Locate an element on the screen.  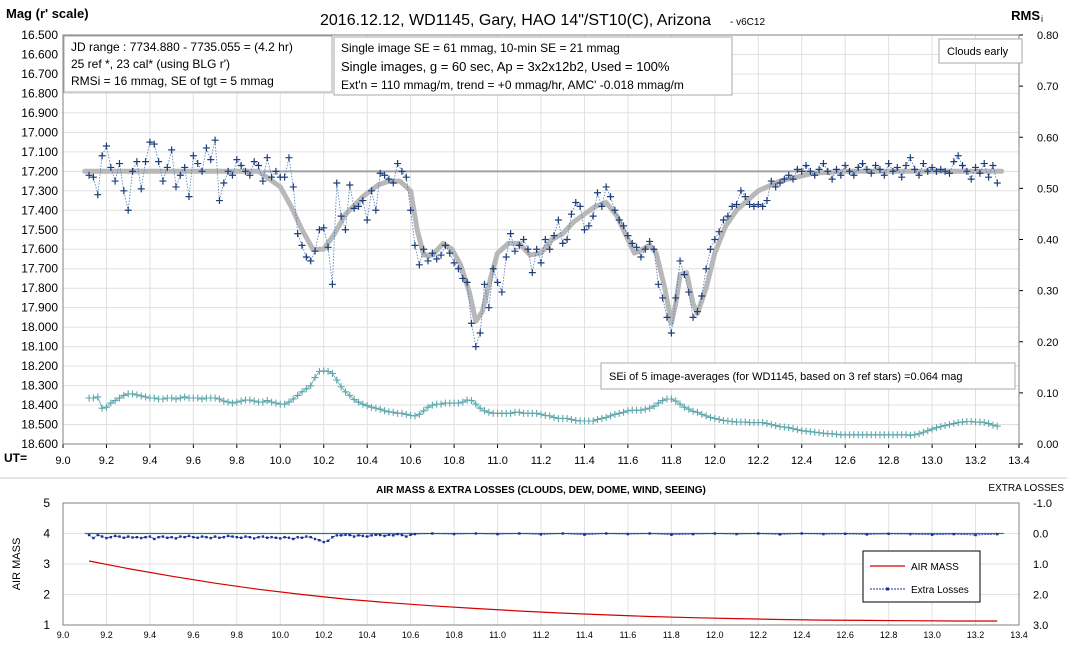
sub-y-right-tick-label: 3.0 is located at coordinates (1040, 626).